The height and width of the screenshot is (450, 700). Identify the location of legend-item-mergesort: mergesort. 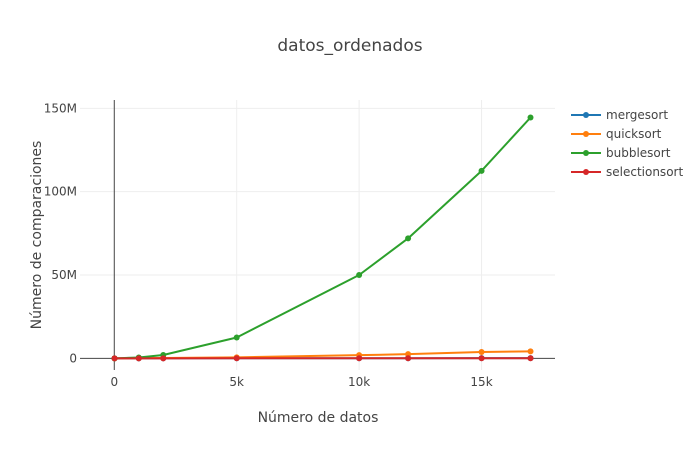
(619, 115).